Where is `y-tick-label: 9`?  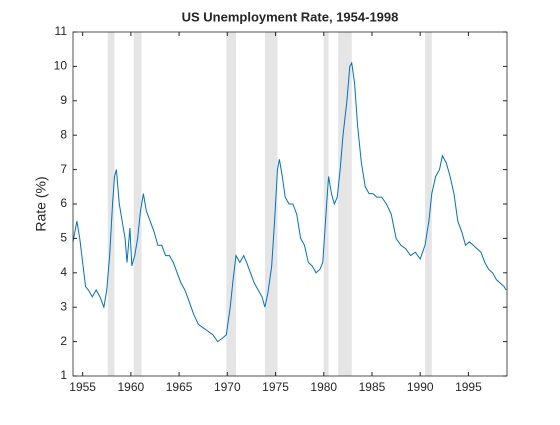 y-tick-label: 9 is located at coordinates (63, 100).